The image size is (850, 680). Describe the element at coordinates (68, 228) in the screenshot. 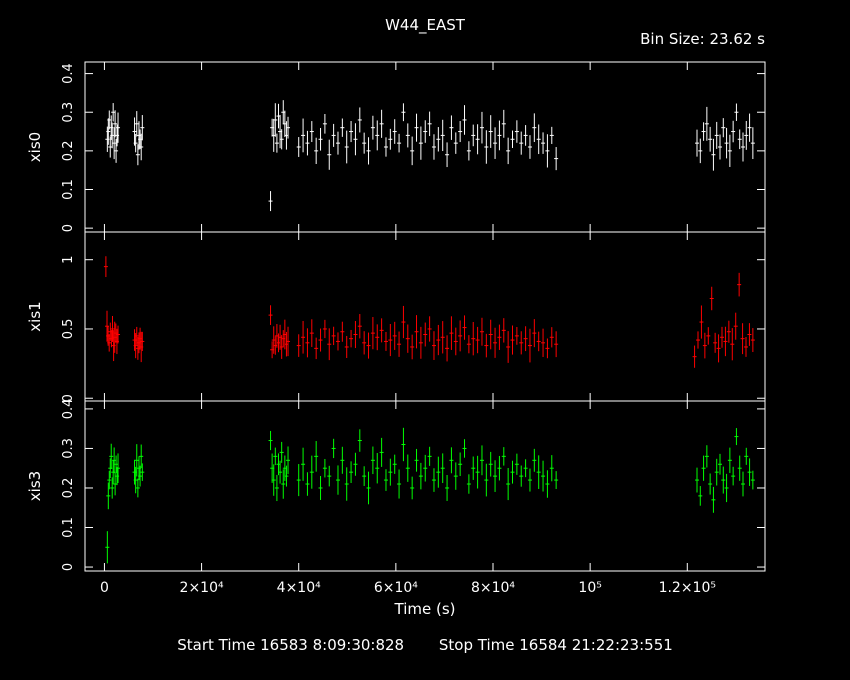

I see `xis0-ytick-label: 0` at that location.